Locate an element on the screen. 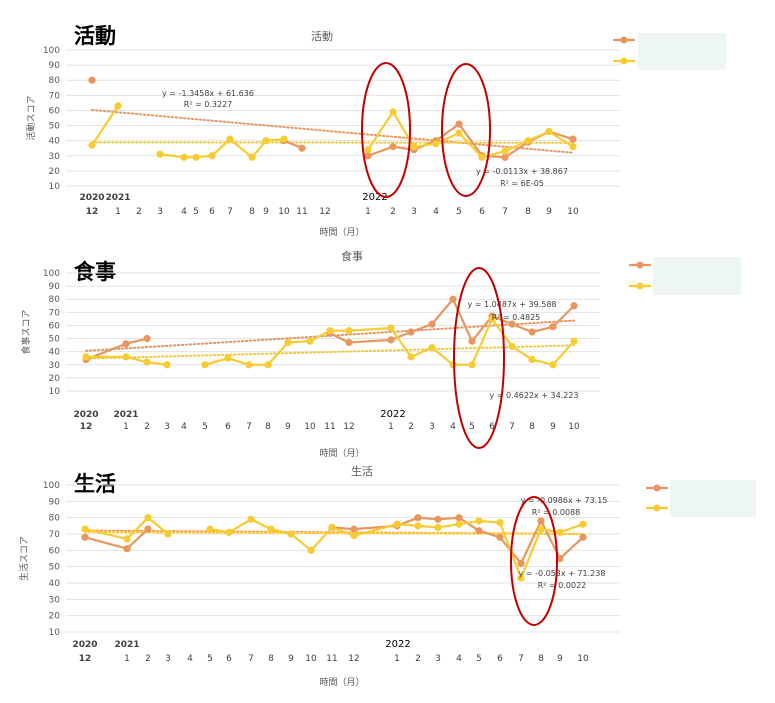 The height and width of the screenshot is (703, 775). trendline-equation: y = -0.0113x + 38.867 is located at coordinates (522, 171).